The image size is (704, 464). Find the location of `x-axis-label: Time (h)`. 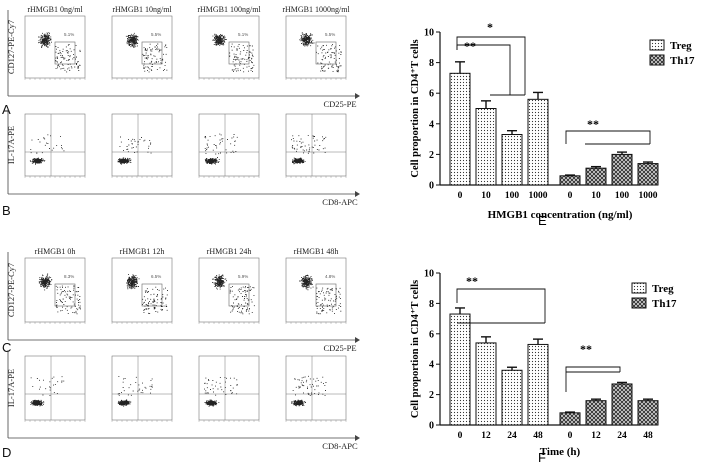

x-axis-label: Time (h) is located at coordinates (560, 452).